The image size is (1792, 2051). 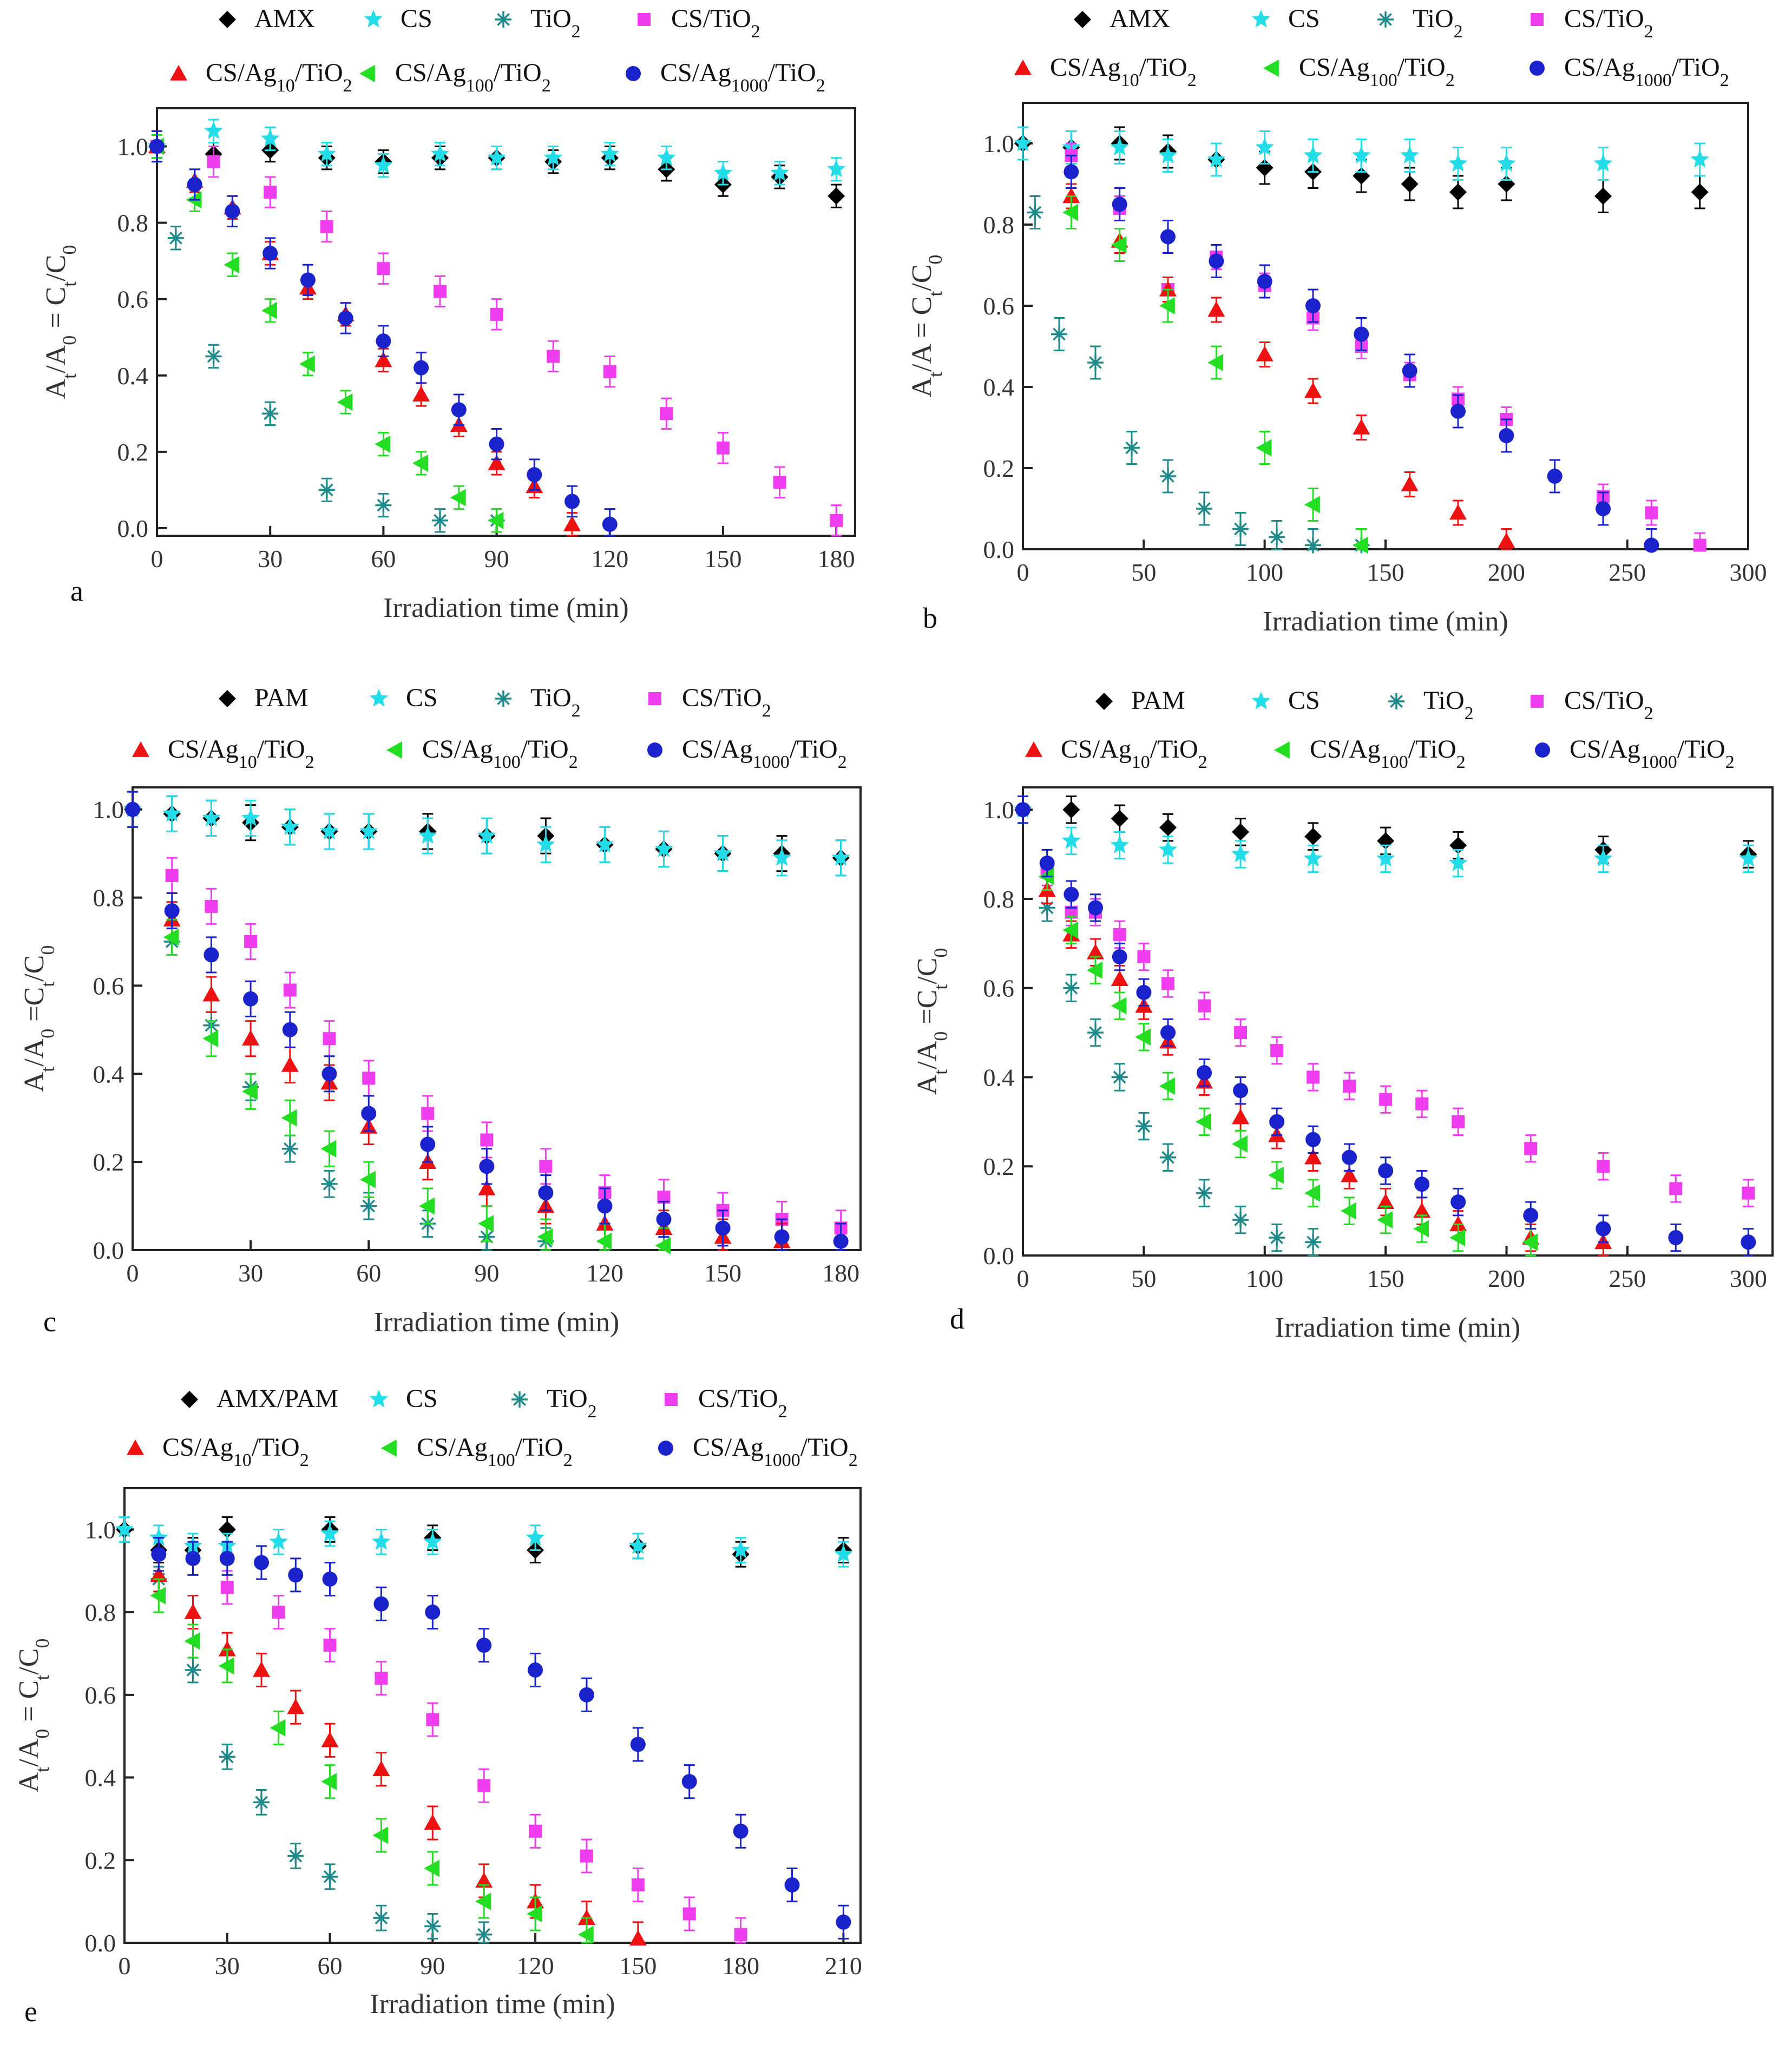 I want to click on panel-letter: c, so click(x=49, y=1321).